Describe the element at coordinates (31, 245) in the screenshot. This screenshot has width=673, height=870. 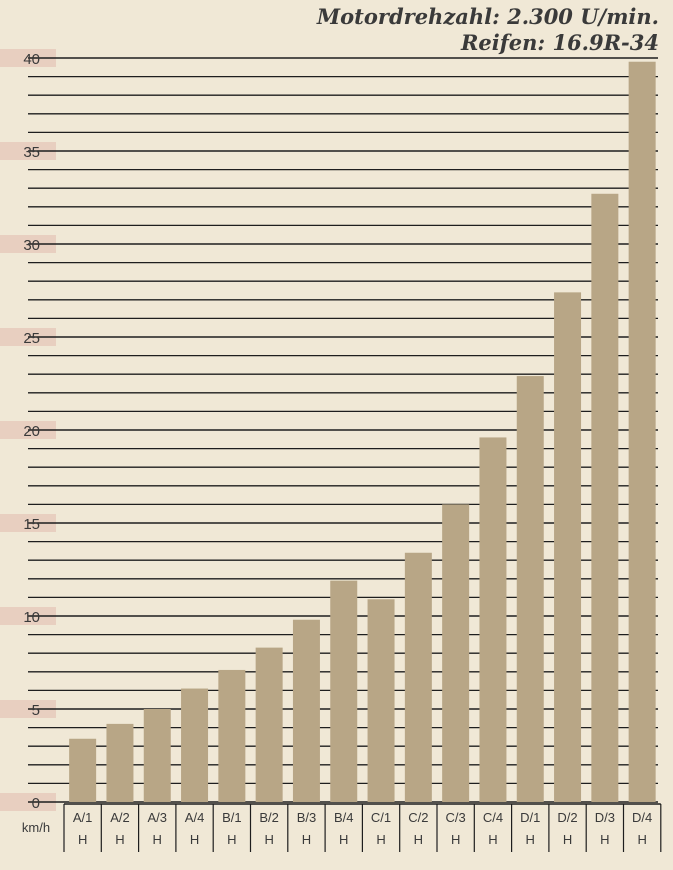
I see `y-tick-label: 30` at that location.